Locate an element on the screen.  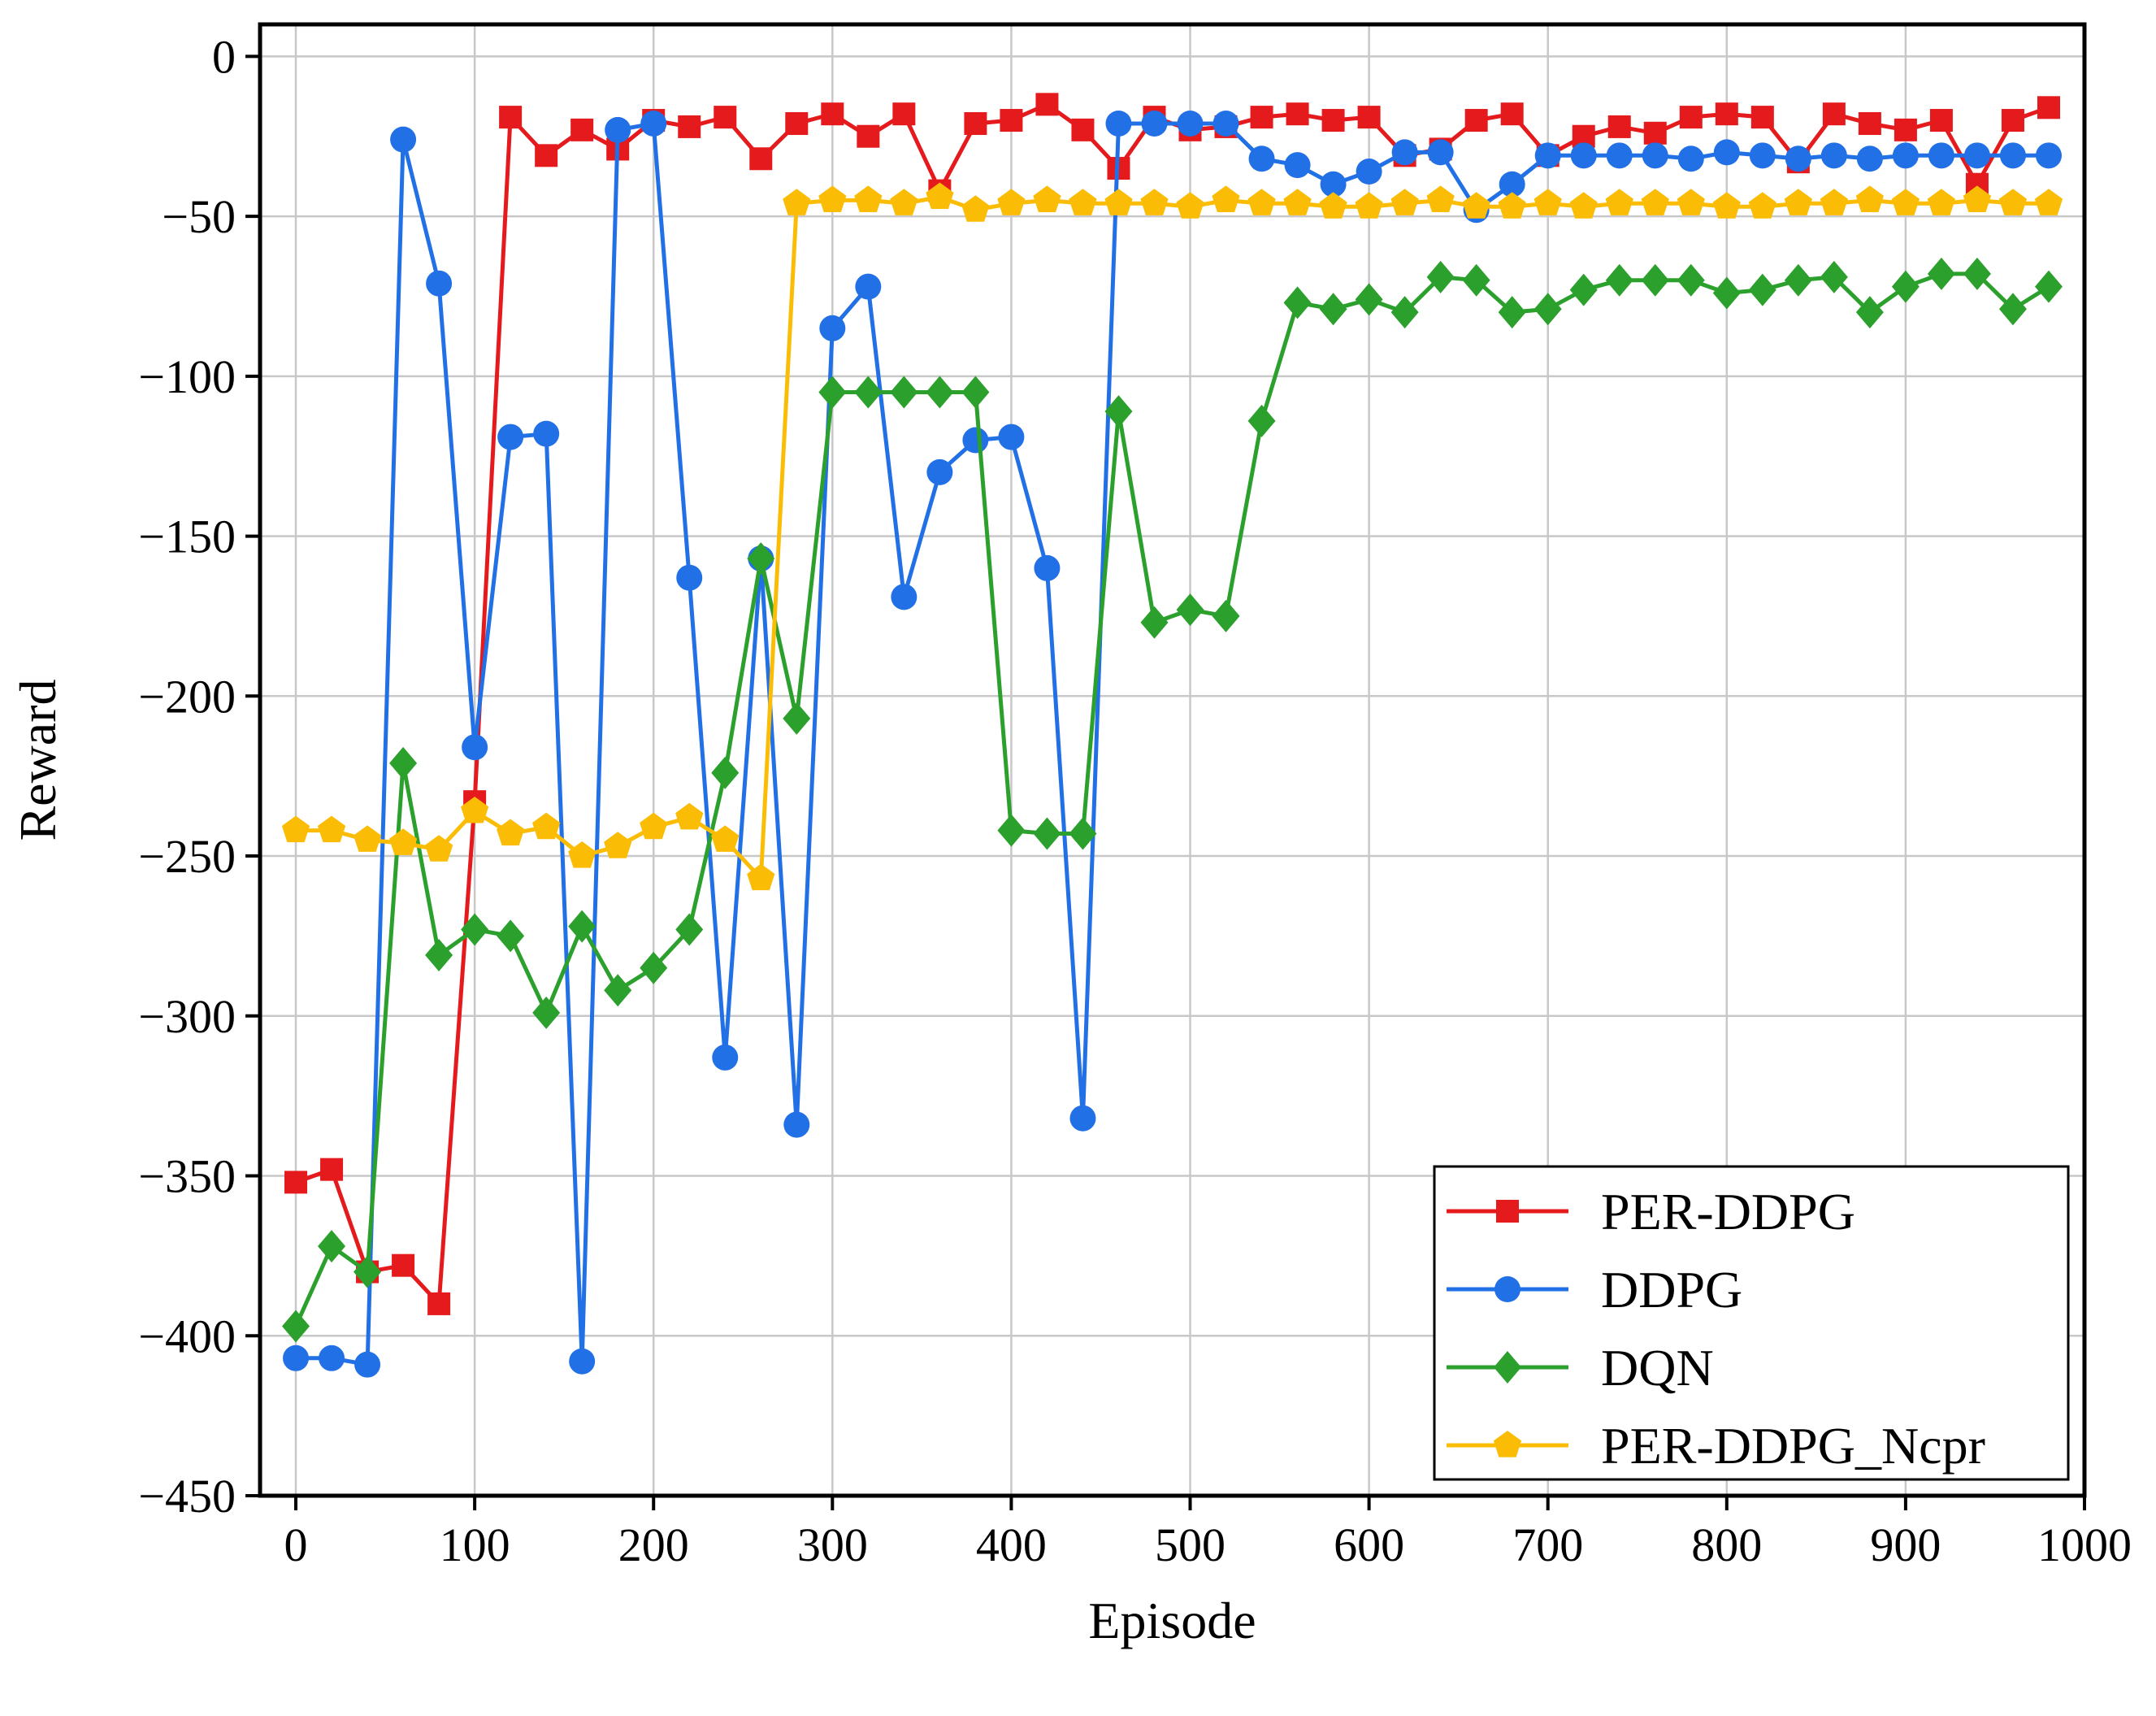
legend-marker-ddpg is located at coordinates (1507, 1289).